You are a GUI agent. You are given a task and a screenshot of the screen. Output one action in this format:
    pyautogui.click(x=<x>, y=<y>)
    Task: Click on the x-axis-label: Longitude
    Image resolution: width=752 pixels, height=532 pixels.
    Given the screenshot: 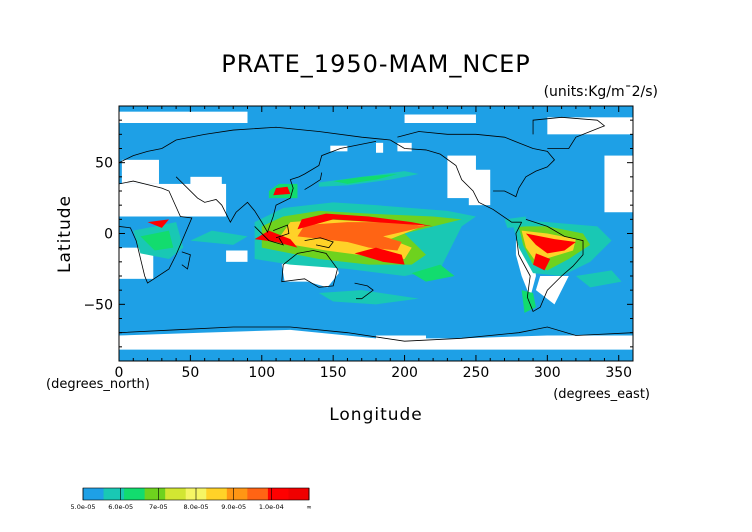 What is the action you would take?
    pyautogui.click(x=376, y=415)
    